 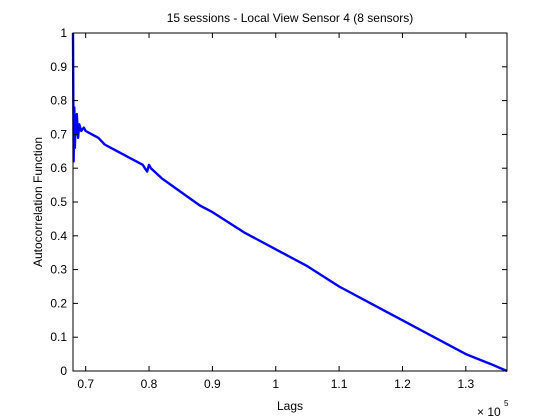 What do you see at coordinates (38, 202) in the screenshot?
I see `y-axis-label: Autocorrelation Function` at bounding box center [38, 202].